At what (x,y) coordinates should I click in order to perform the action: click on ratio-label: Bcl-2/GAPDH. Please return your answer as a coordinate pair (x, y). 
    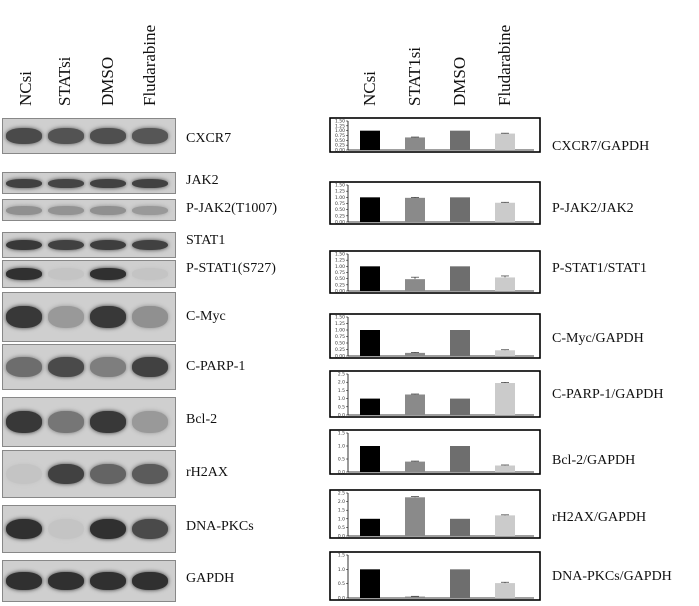
    Looking at the image, I should click on (594, 460).